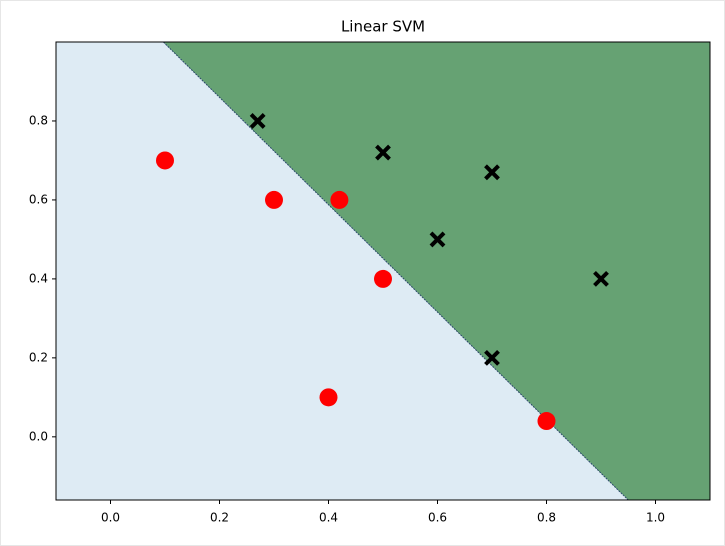  Describe the element at coordinates (655, 518) in the screenshot. I see `x-tick-label: 1.0` at that location.